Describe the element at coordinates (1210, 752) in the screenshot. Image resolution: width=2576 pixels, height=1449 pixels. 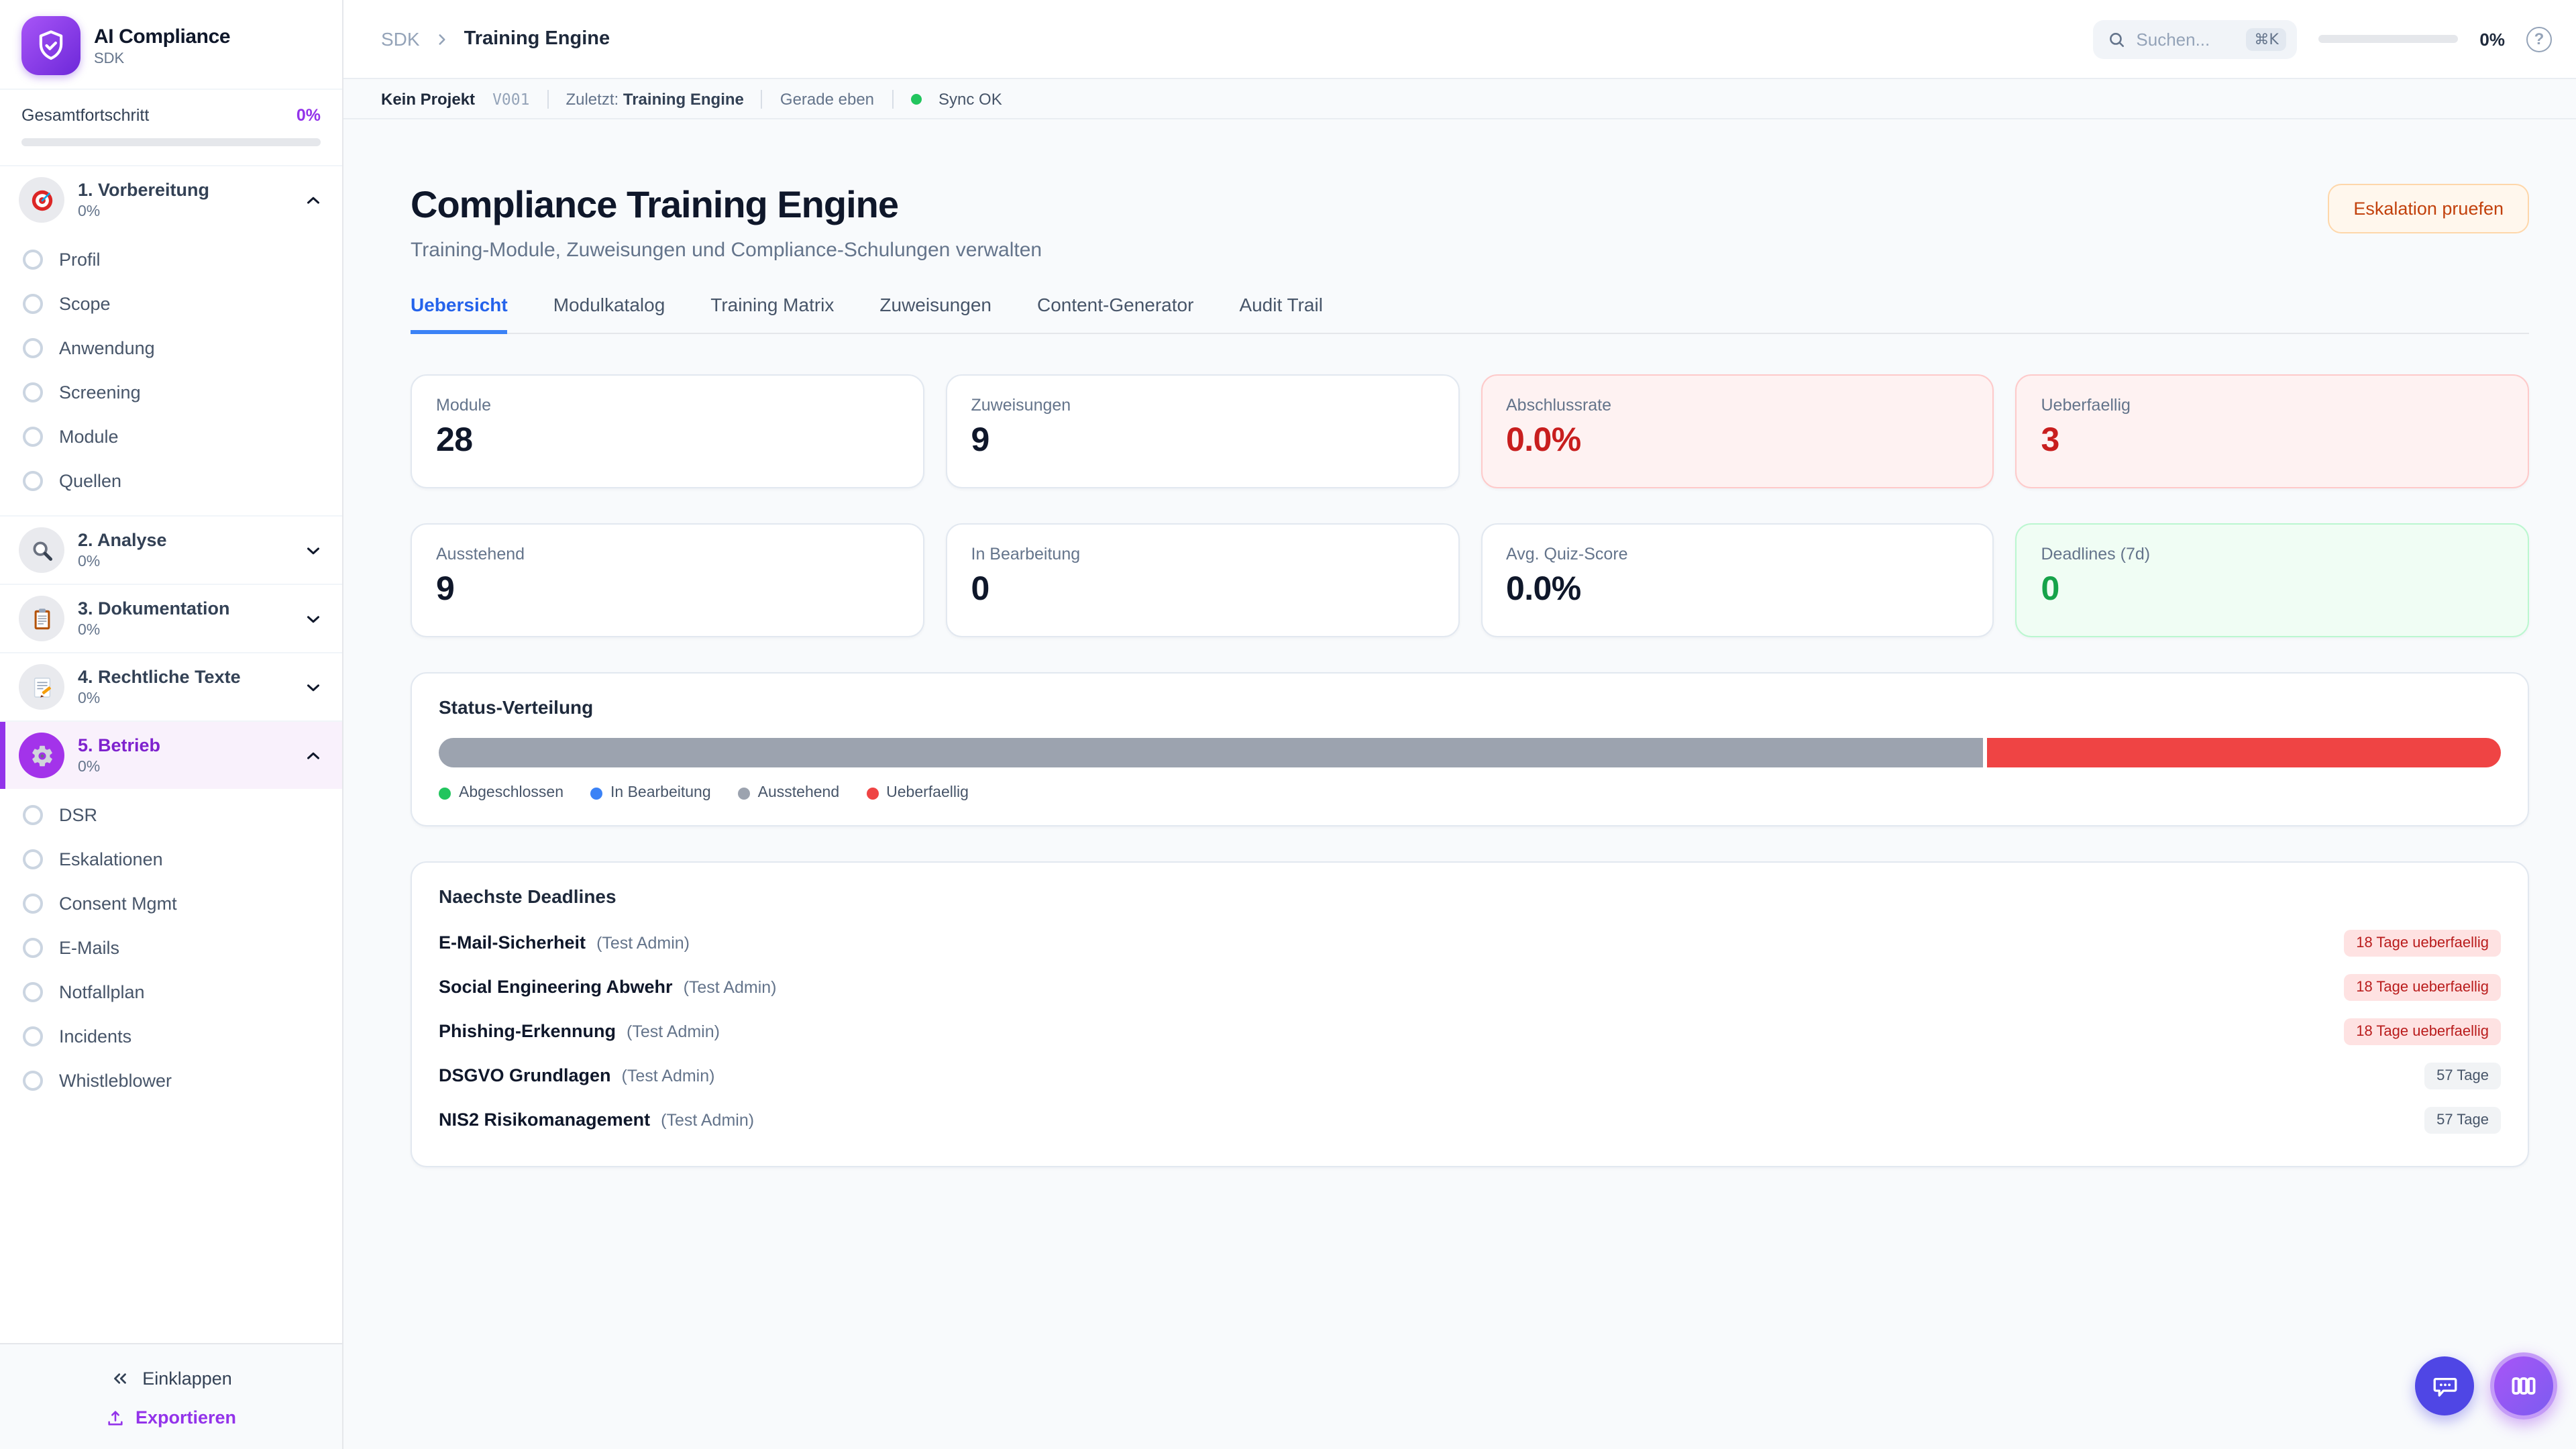
I see `segment-ausstehend` at that location.